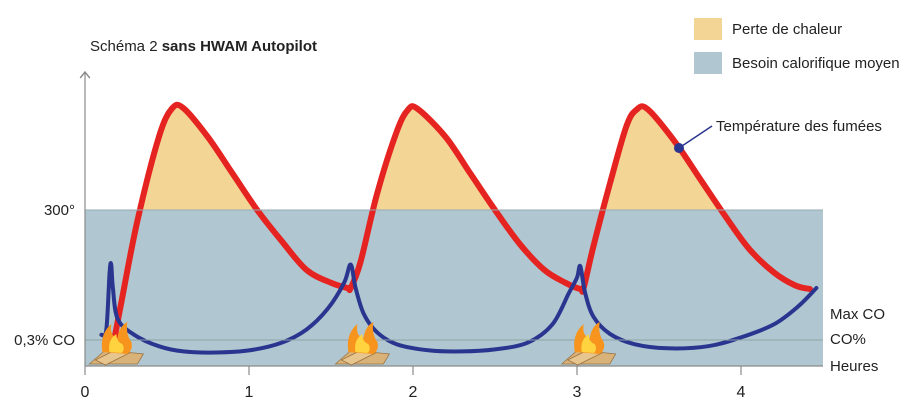  What do you see at coordinates (577, 392) in the screenshot?
I see `x-tick-label-3: 3` at bounding box center [577, 392].